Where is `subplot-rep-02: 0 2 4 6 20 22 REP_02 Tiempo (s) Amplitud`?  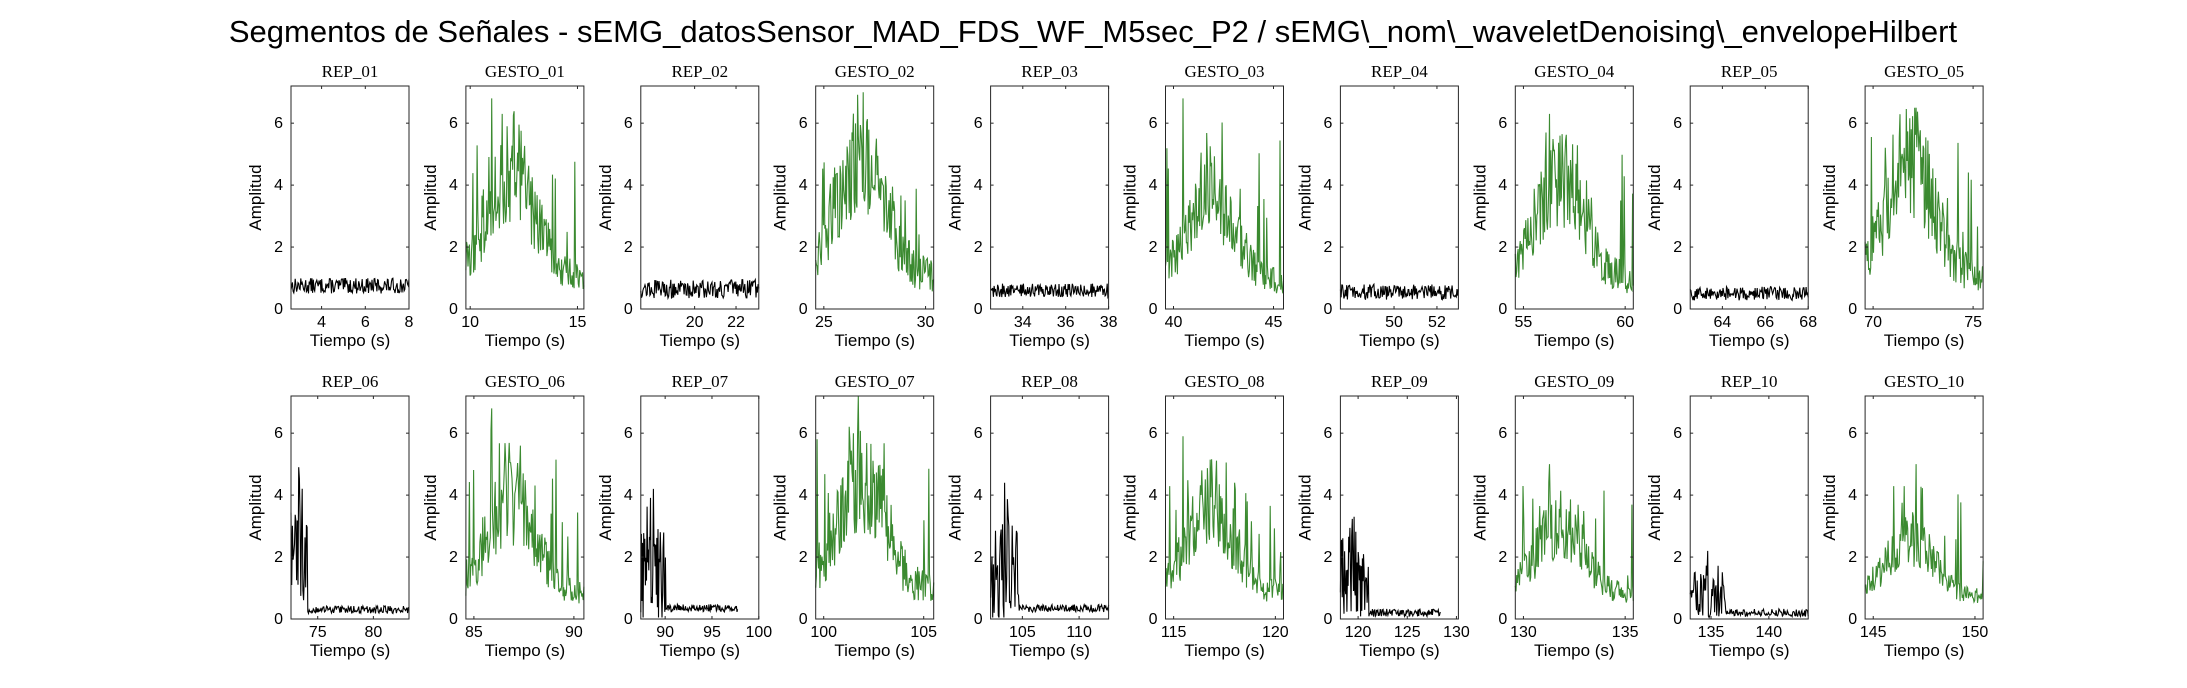
subplot-rep-02: 0 2 4 6 20 22 REP_02 Tiempo (s) Amplitud is located at coordinates (678, 206).